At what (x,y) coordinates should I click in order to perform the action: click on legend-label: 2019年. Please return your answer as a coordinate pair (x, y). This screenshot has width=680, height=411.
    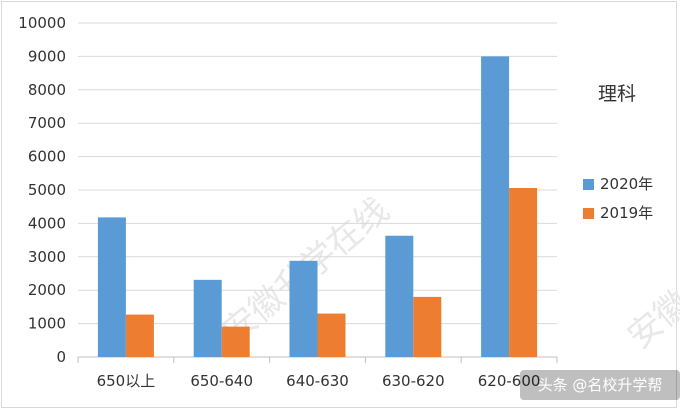
    Looking at the image, I should click on (626, 213).